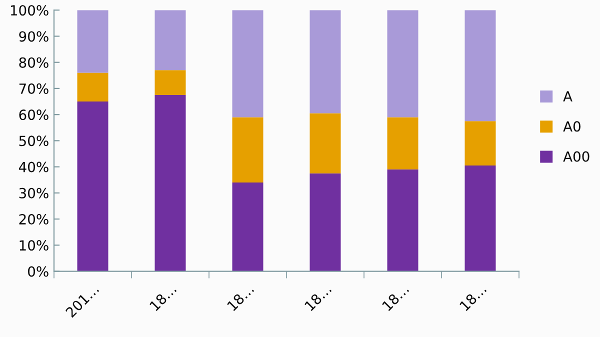  Describe the element at coordinates (33, 219) in the screenshot. I see `y-tick-label: 20%` at that location.